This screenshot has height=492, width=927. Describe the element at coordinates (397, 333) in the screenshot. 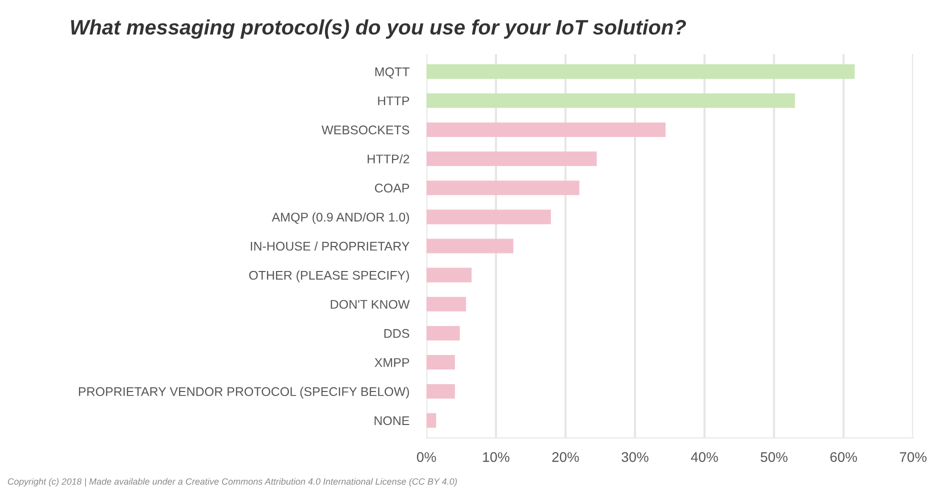

I see `y-tick-label: DDS` at that location.